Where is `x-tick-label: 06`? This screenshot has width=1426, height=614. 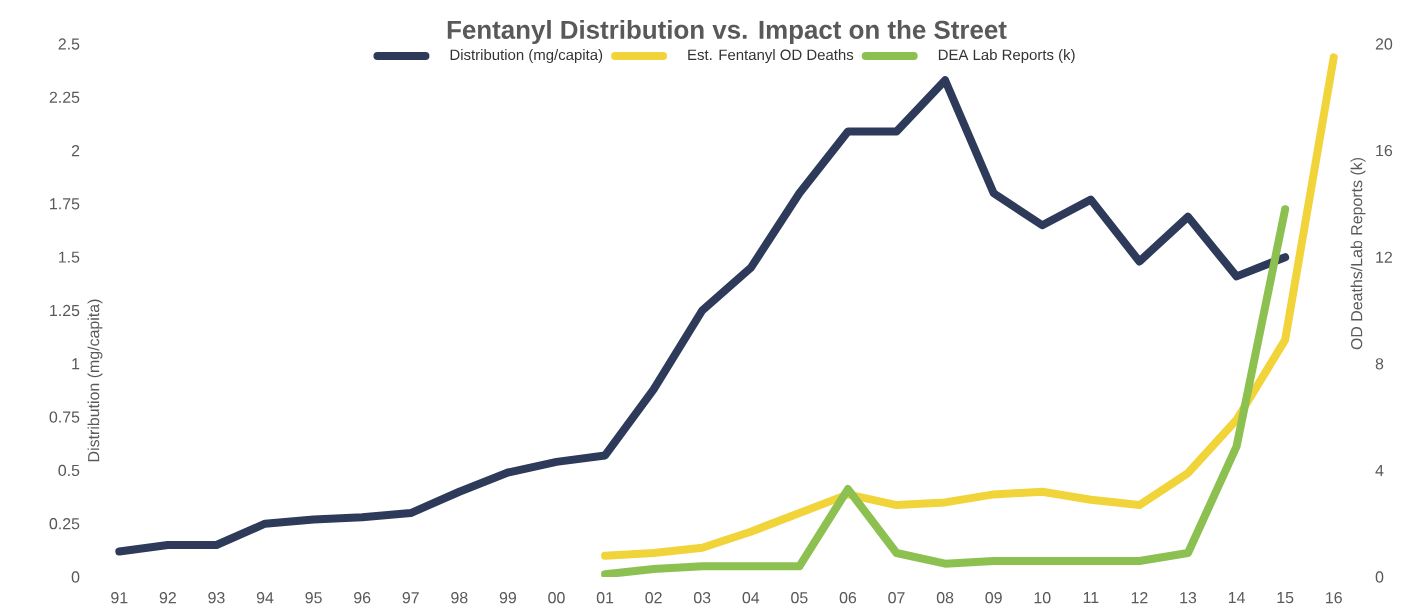 x-tick-label: 06 is located at coordinates (848, 598).